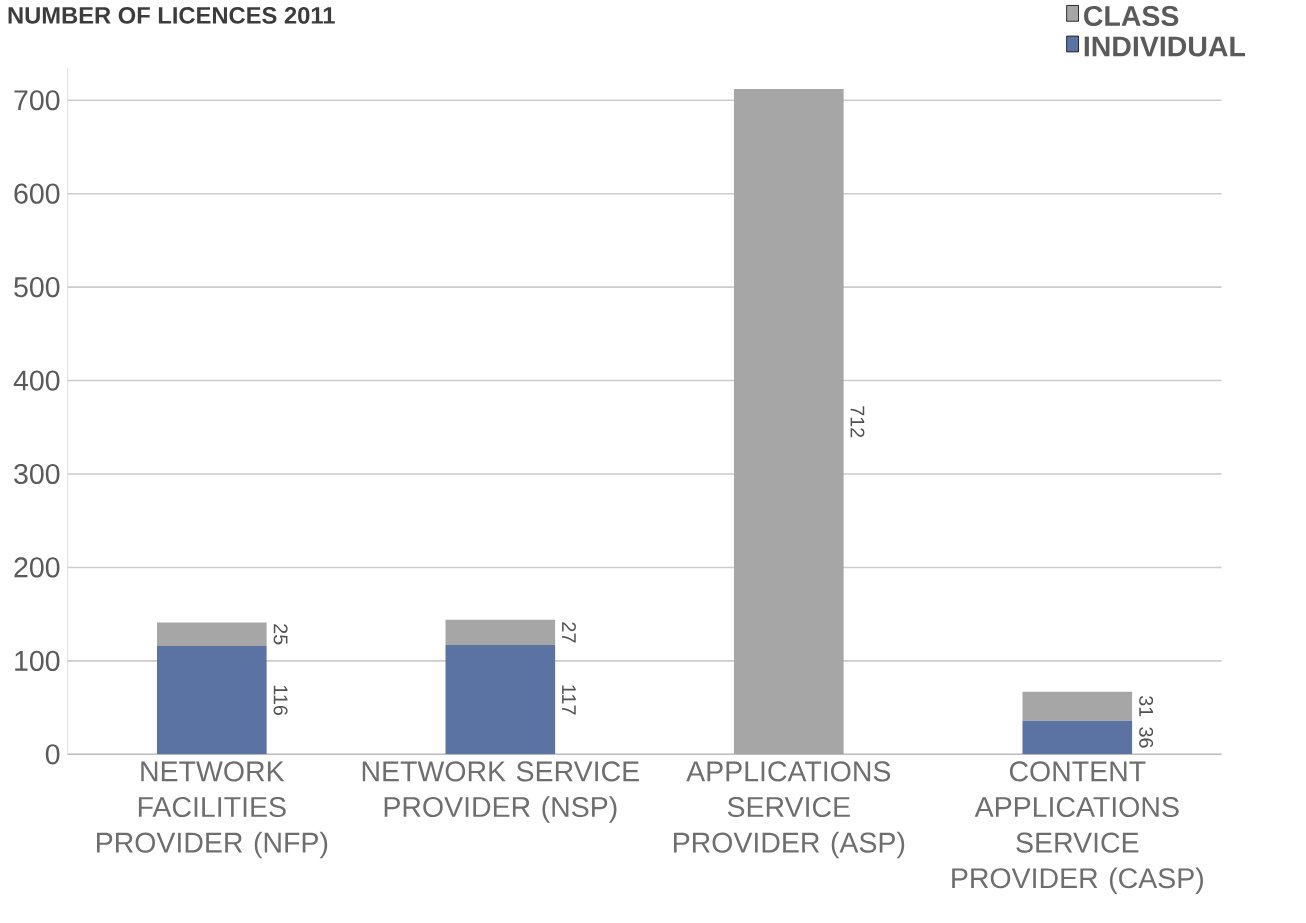 The height and width of the screenshot is (923, 1306). Describe the element at coordinates (36, 380) in the screenshot. I see `y-tick-label: 400` at that location.